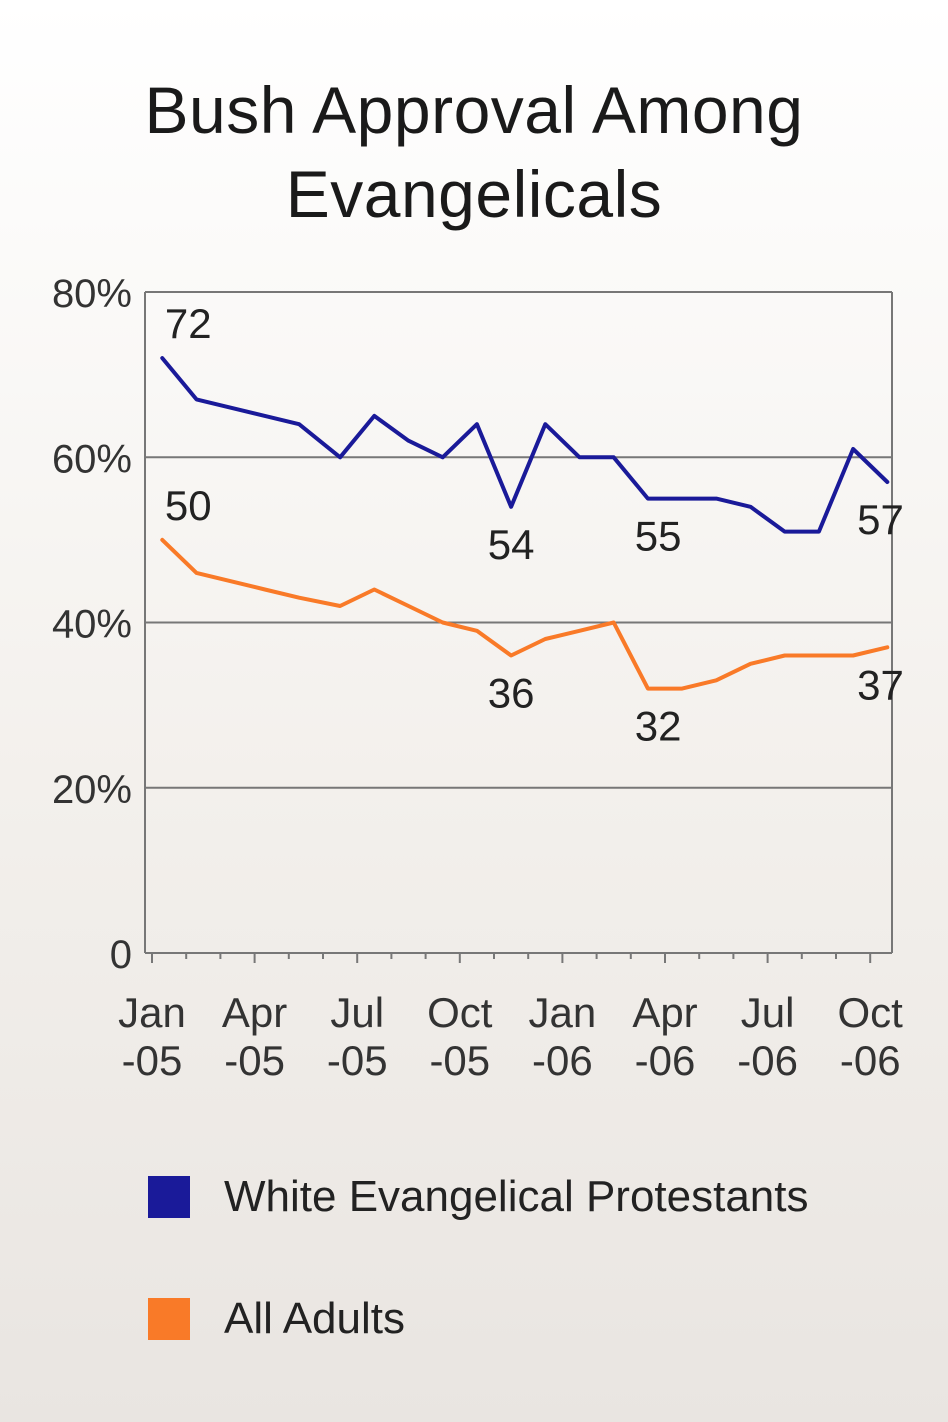  Describe the element at coordinates (474, 194) in the screenshot. I see `chart-title-line-2: Evangelicals` at that location.